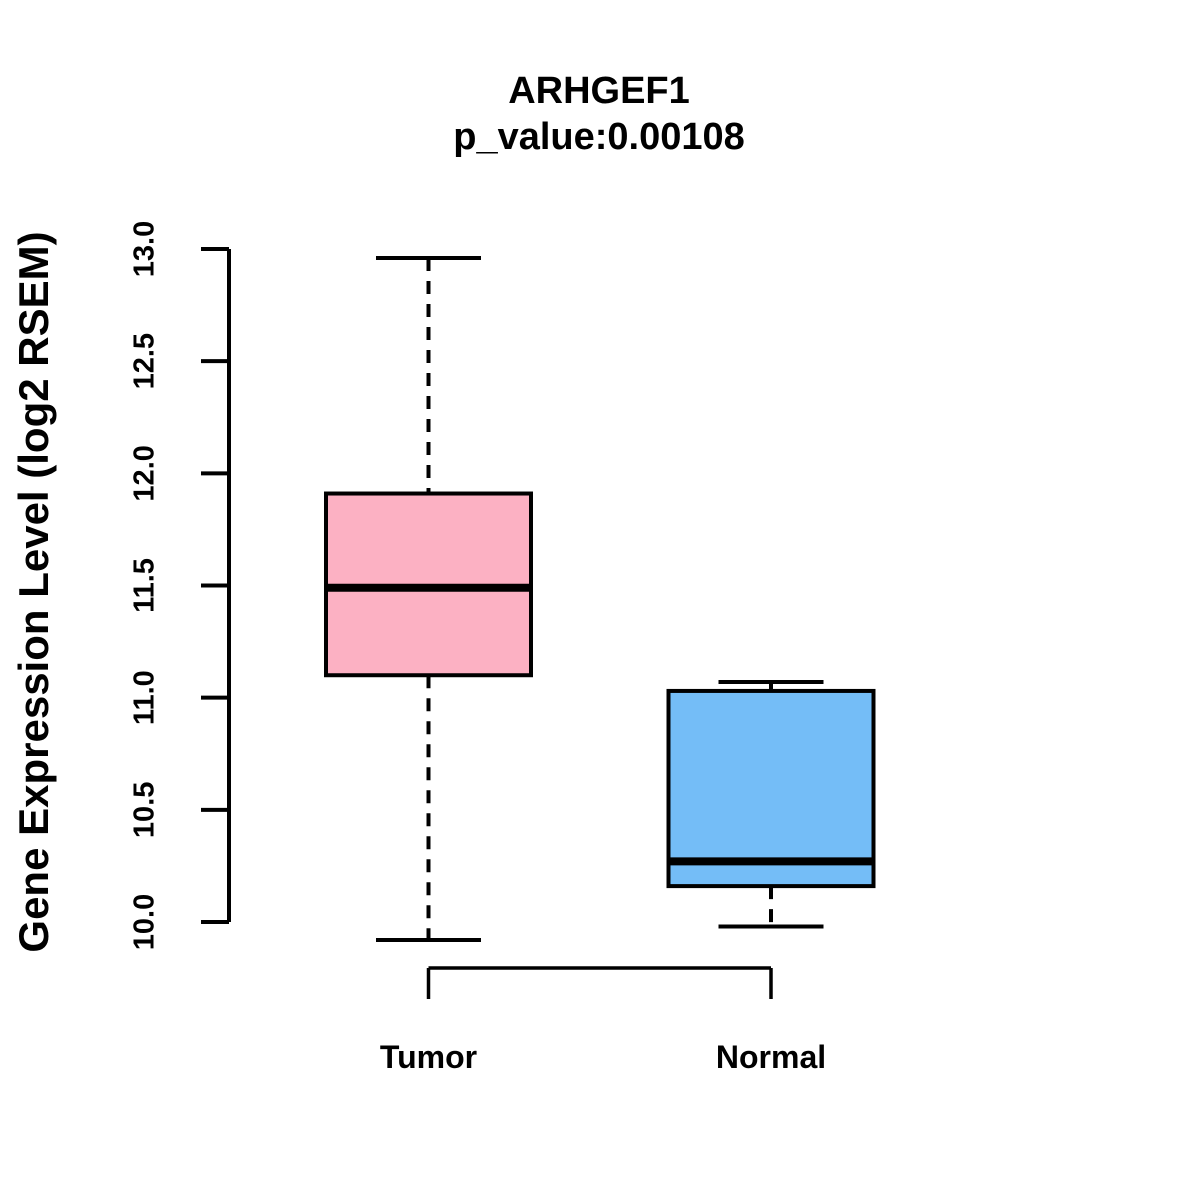  Describe the element at coordinates (145, 585) in the screenshot. I see `y-axis-tick-label: 11.5` at that location.